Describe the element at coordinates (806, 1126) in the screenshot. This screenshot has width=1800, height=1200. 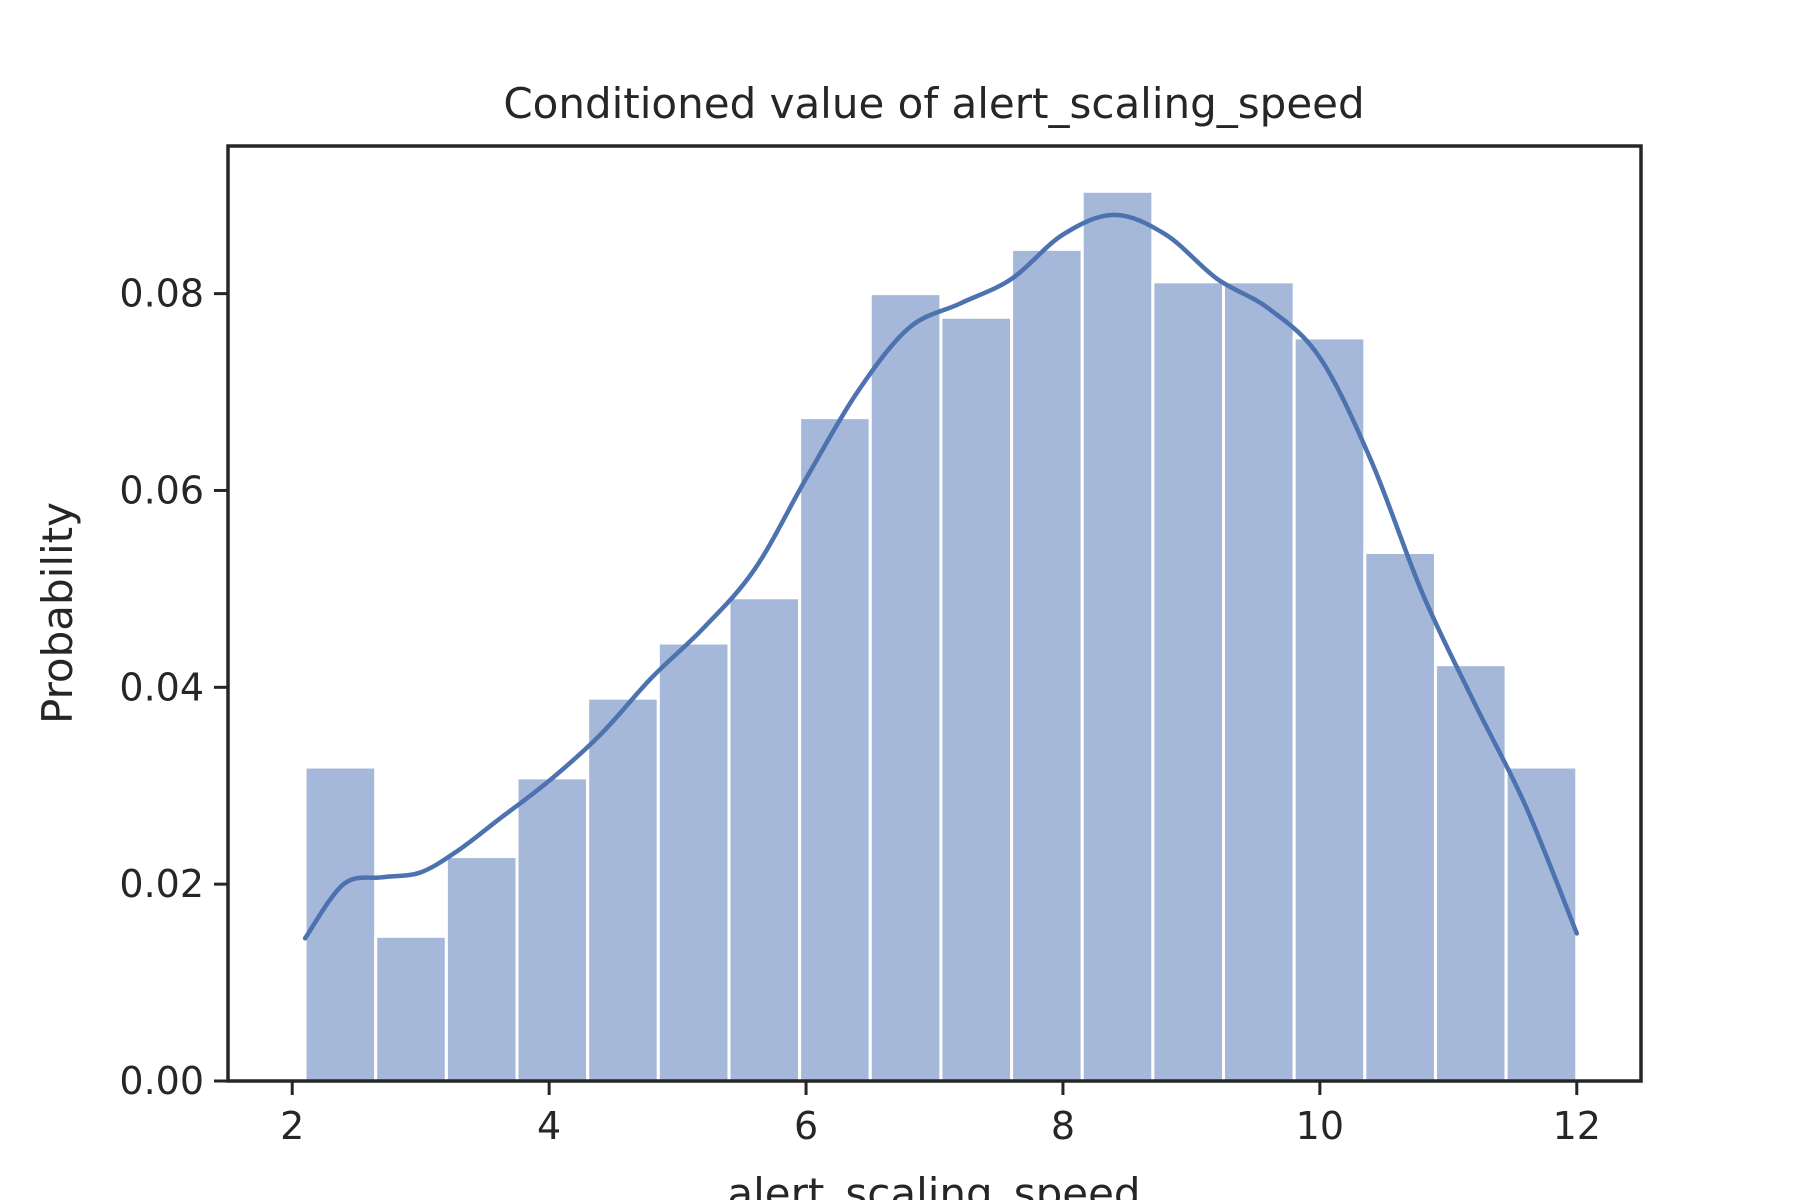
I see `x-tick-label: 6` at that location.